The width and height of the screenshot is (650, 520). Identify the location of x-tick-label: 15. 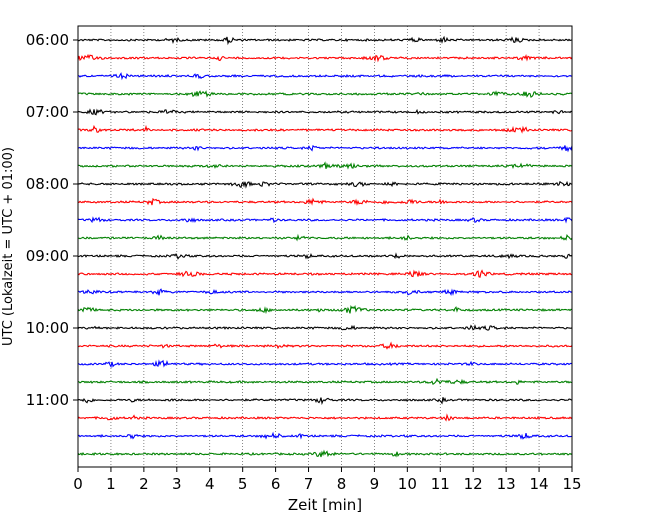
(571, 484).